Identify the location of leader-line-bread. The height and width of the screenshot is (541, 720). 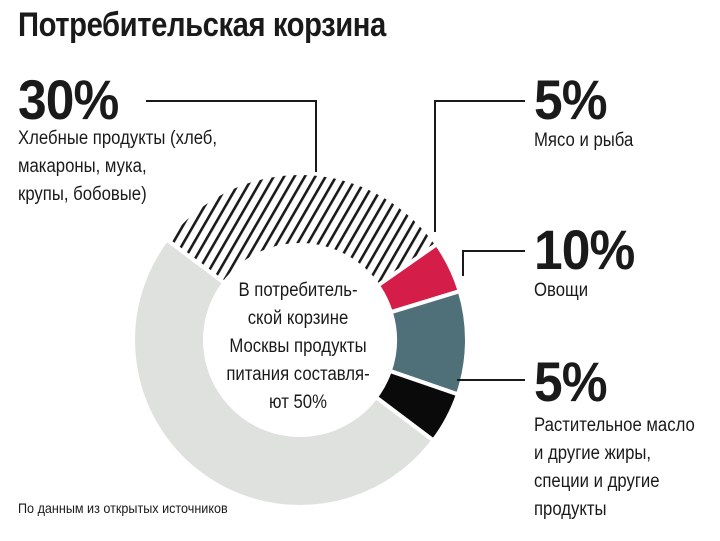
(231, 136).